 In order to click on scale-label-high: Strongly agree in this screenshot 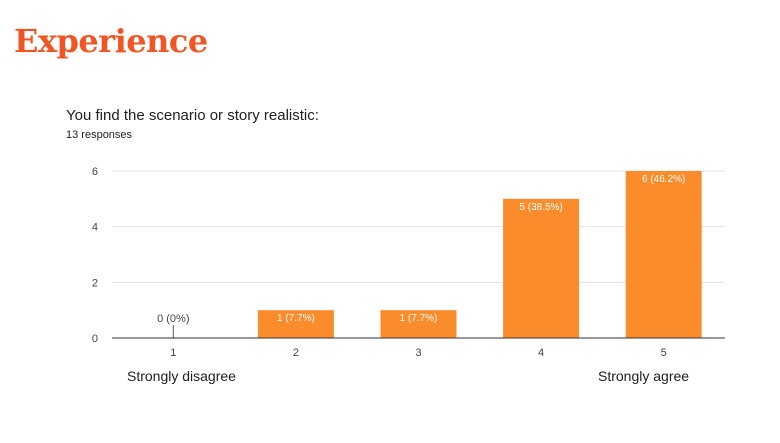, I will do `click(644, 376)`.